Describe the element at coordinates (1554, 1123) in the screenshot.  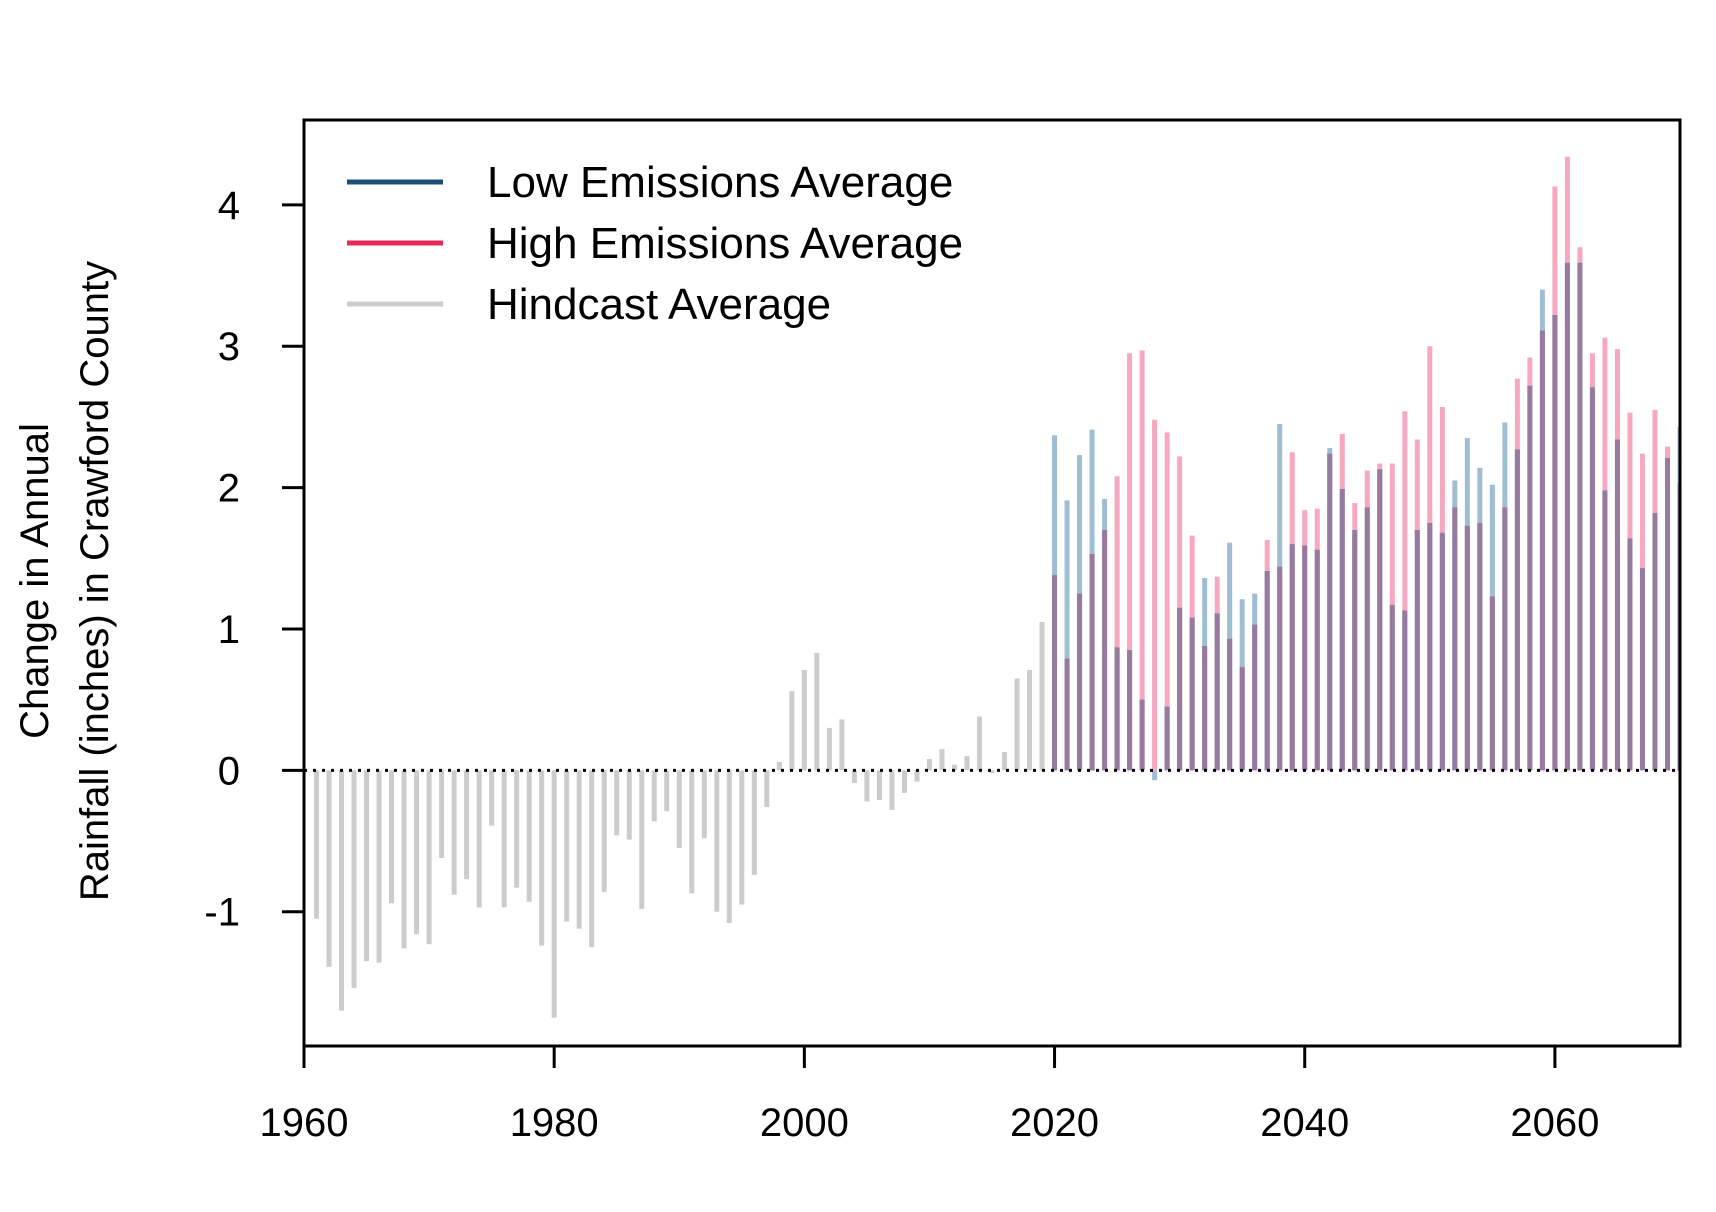
I see `x-tick-label: 2060` at that location.